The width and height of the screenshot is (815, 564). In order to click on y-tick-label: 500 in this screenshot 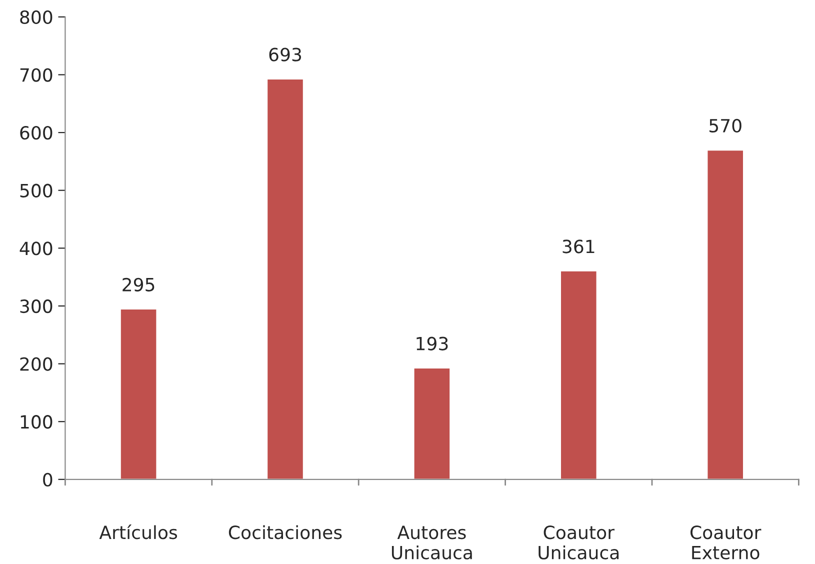, I will do `click(36, 191)`.